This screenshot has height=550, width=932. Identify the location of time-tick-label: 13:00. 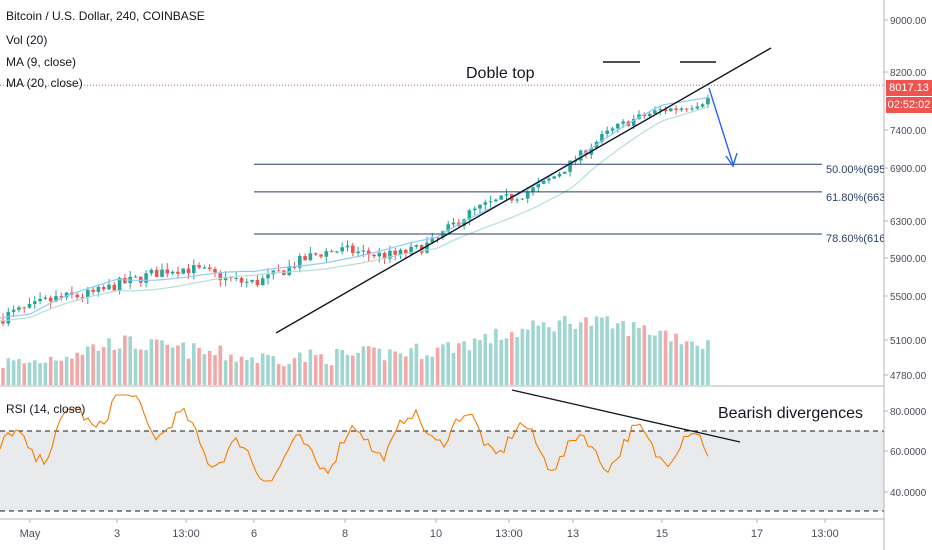
(509, 534).